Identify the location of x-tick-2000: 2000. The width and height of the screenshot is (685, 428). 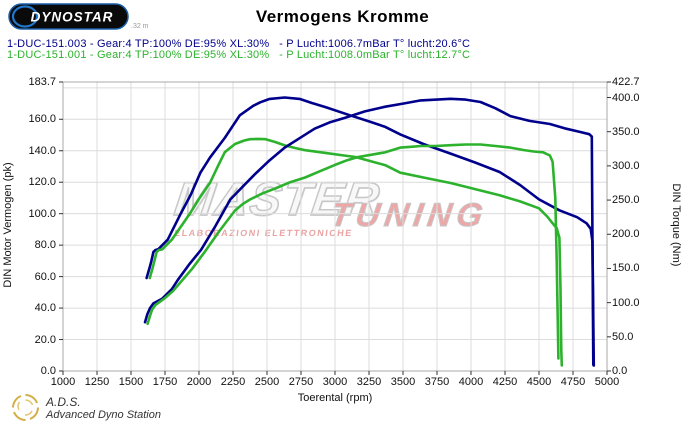
(199, 382).